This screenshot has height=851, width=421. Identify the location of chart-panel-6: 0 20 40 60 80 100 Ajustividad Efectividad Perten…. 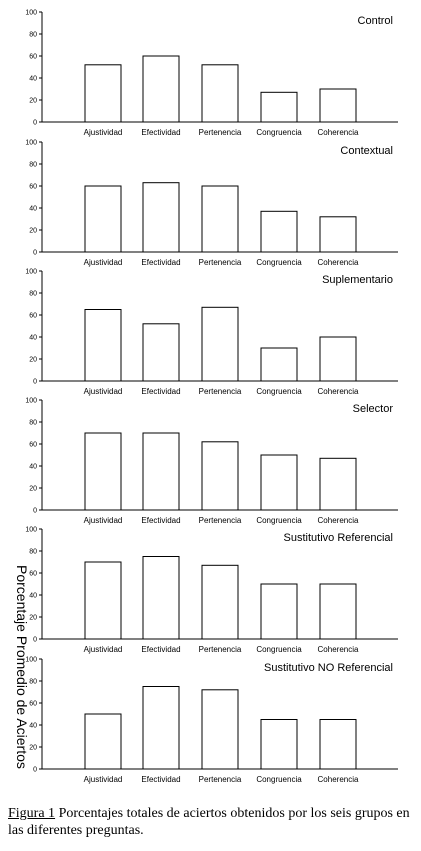
(211, 720).